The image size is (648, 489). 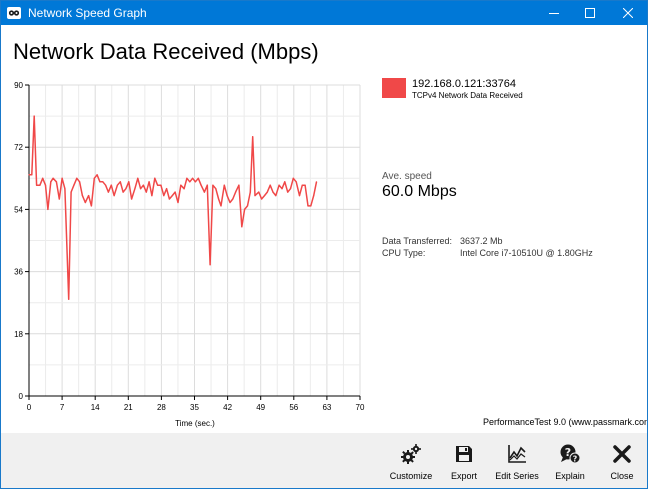 What do you see at coordinates (517, 464) in the screenshot?
I see `edit-series-button: Edit Series` at bounding box center [517, 464].